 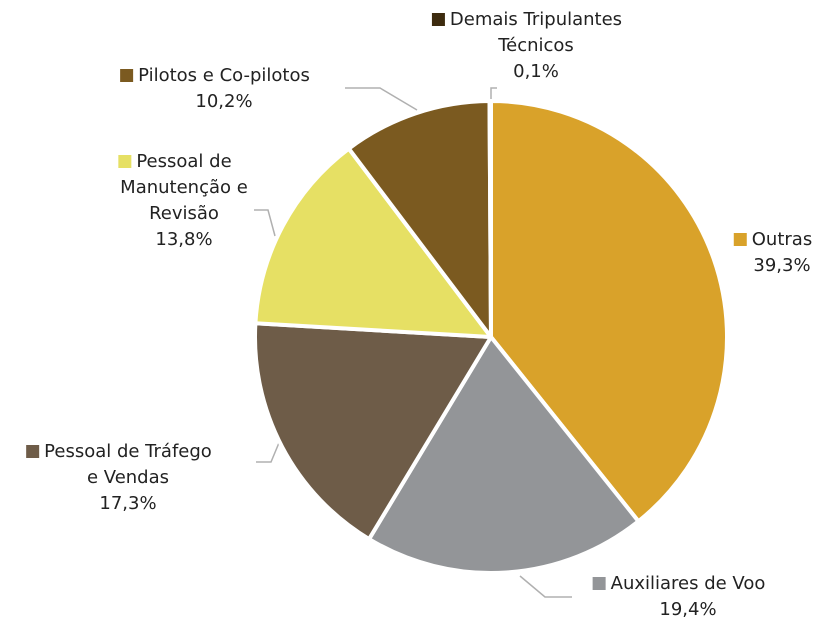 I want to click on slice-label: Pessoal de Manutenção e Revisão, so click(x=184, y=187).